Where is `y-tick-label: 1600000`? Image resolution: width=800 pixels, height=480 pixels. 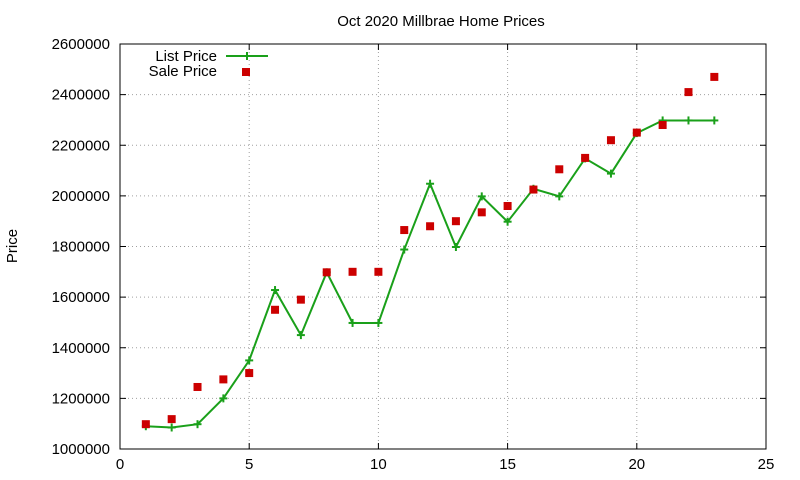 y-tick-label: 1600000 is located at coordinates (81, 297).